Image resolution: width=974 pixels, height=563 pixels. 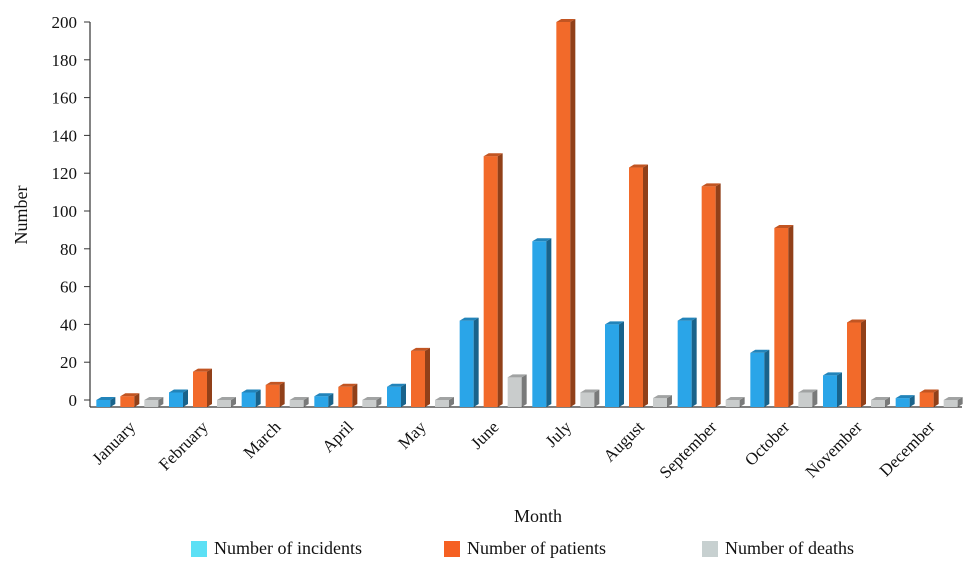 What do you see at coordinates (65, 22) in the screenshot?
I see `y-tick-label: 200` at bounding box center [65, 22].